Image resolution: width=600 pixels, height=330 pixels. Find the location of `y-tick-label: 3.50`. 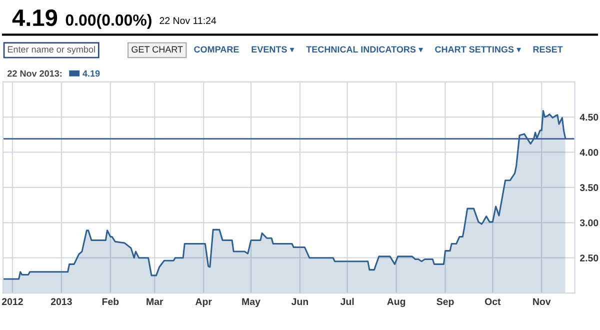

y-tick-label: 3.50 is located at coordinates (589, 188).